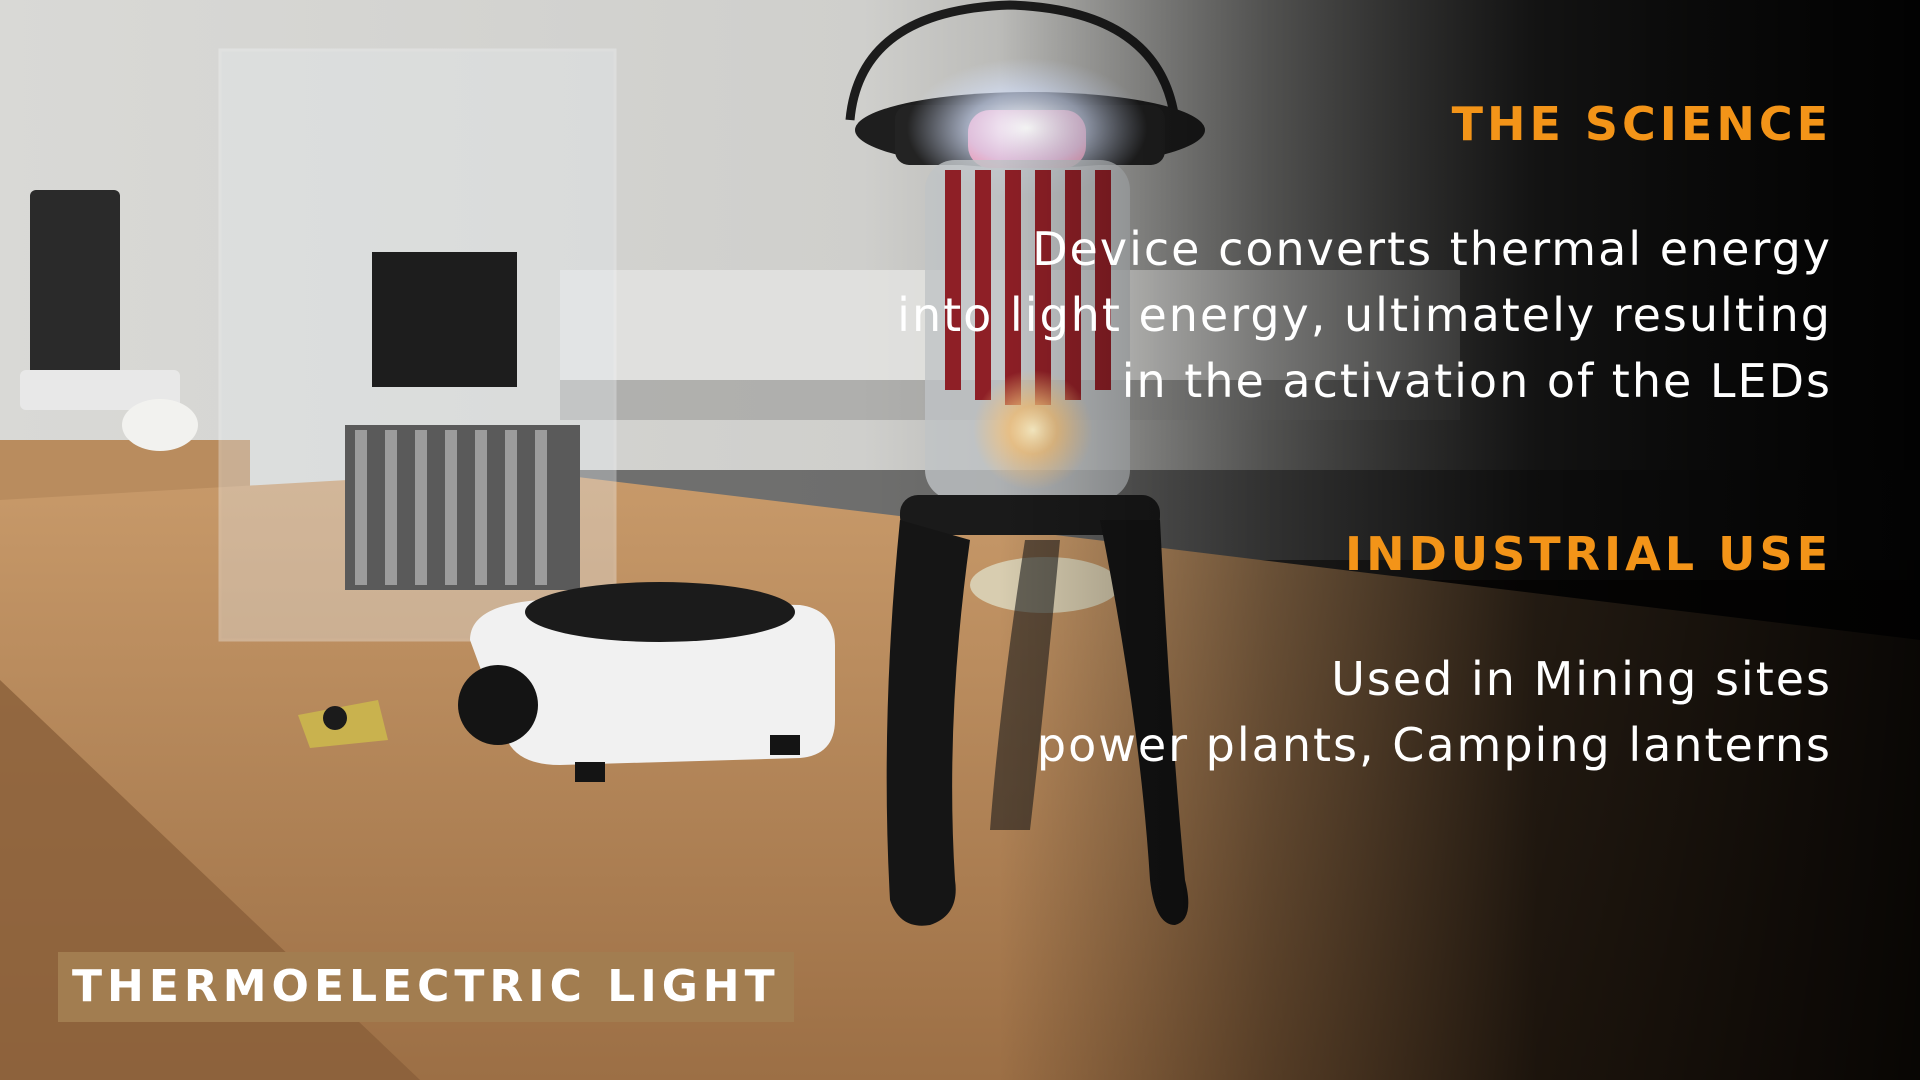 Image resolution: width=1920 pixels, height=1080 pixels. I want to click on hot-plate-knob, so click(498, 705).